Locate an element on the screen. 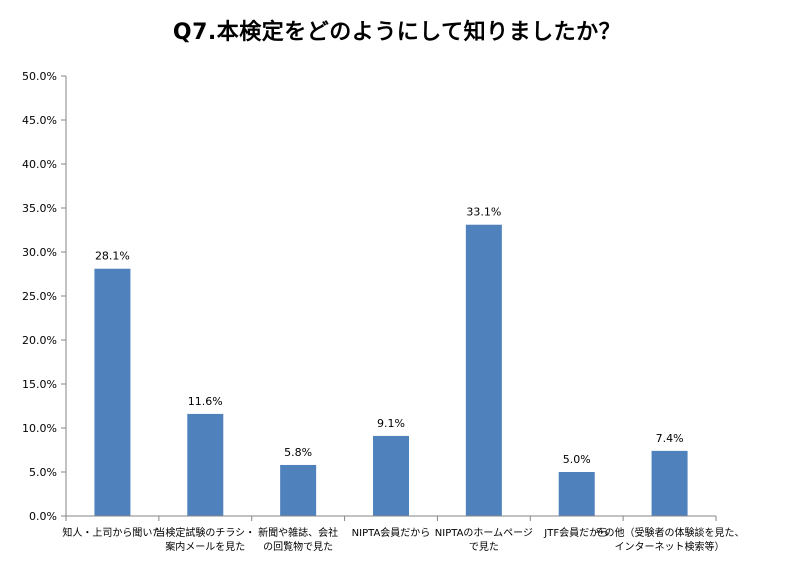  chart-title: Q7.本検定をどのようにして知りましたか？ is located at coordinates (397, 32).